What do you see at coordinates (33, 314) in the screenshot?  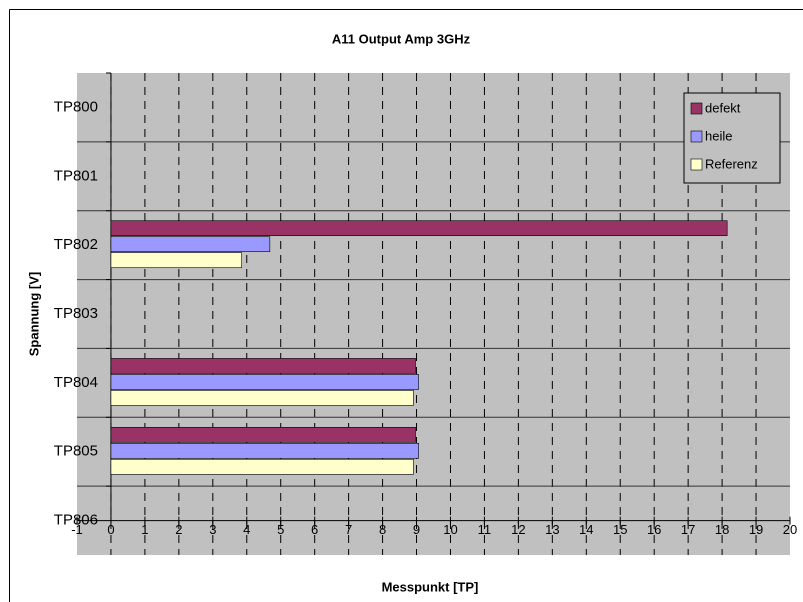 I see `y-axis-label: Spannung [V]` at bounding box center [33, 314].